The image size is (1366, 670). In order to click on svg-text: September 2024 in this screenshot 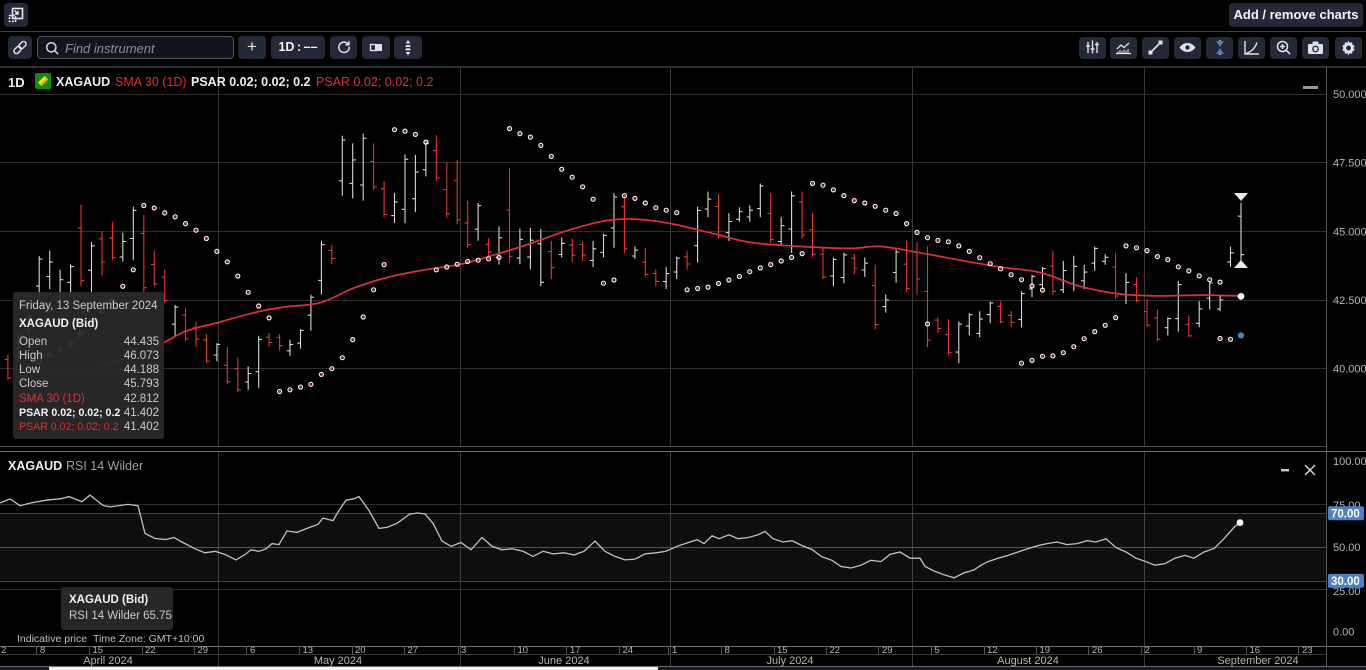, I will do `click(1257, 661)`.